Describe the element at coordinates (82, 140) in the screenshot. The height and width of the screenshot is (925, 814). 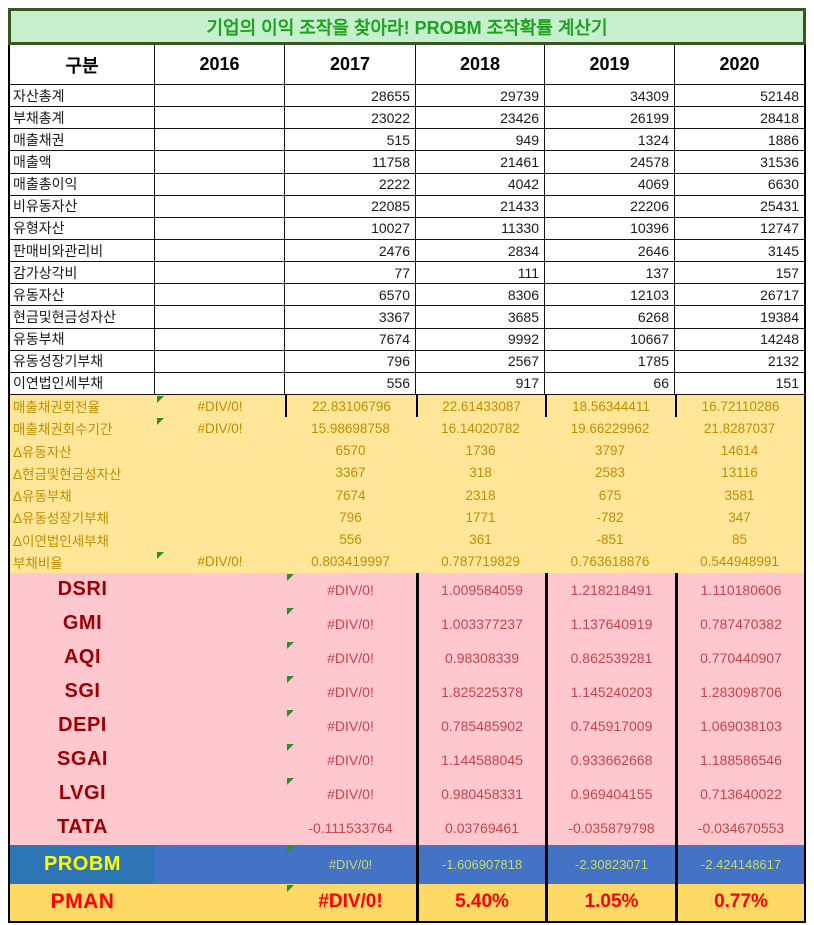
I see `row-label: 매출채권` at that location.